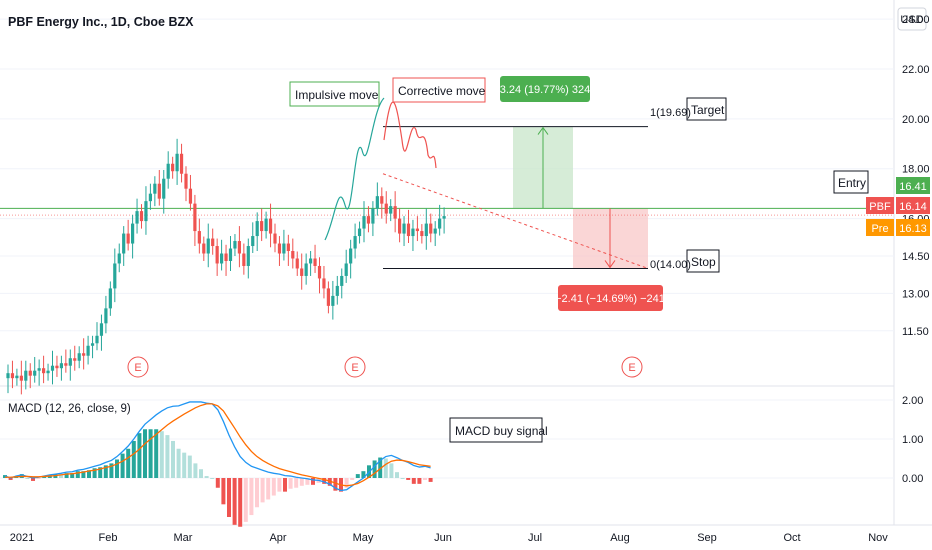 The width and height of the screenshot is (932, 550). I want to click on entry-label: Entry, so click(852, 183).